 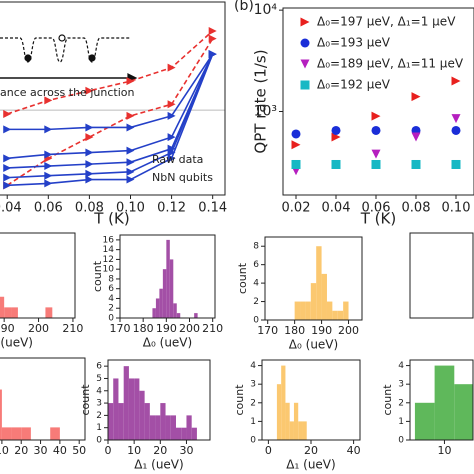 I want to click on y-axis-label: QPT rate (1/s), so click(x=261, y=101).